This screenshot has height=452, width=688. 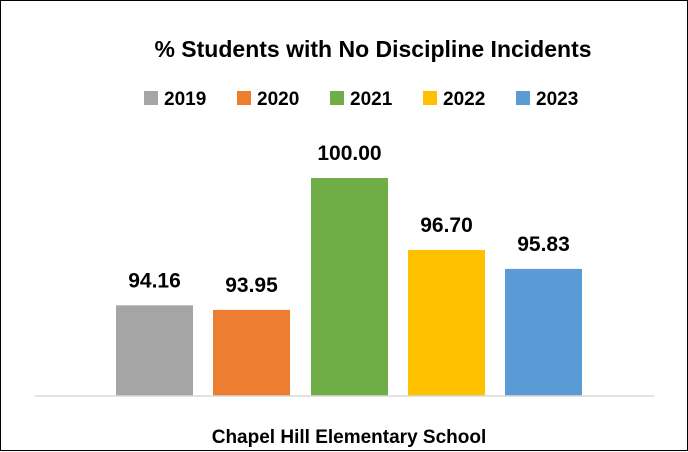 What do you see at coordinates (278, 99) in the screenshot?
I see `legend-label-2020: 2020` at bounding box center [278, 99].